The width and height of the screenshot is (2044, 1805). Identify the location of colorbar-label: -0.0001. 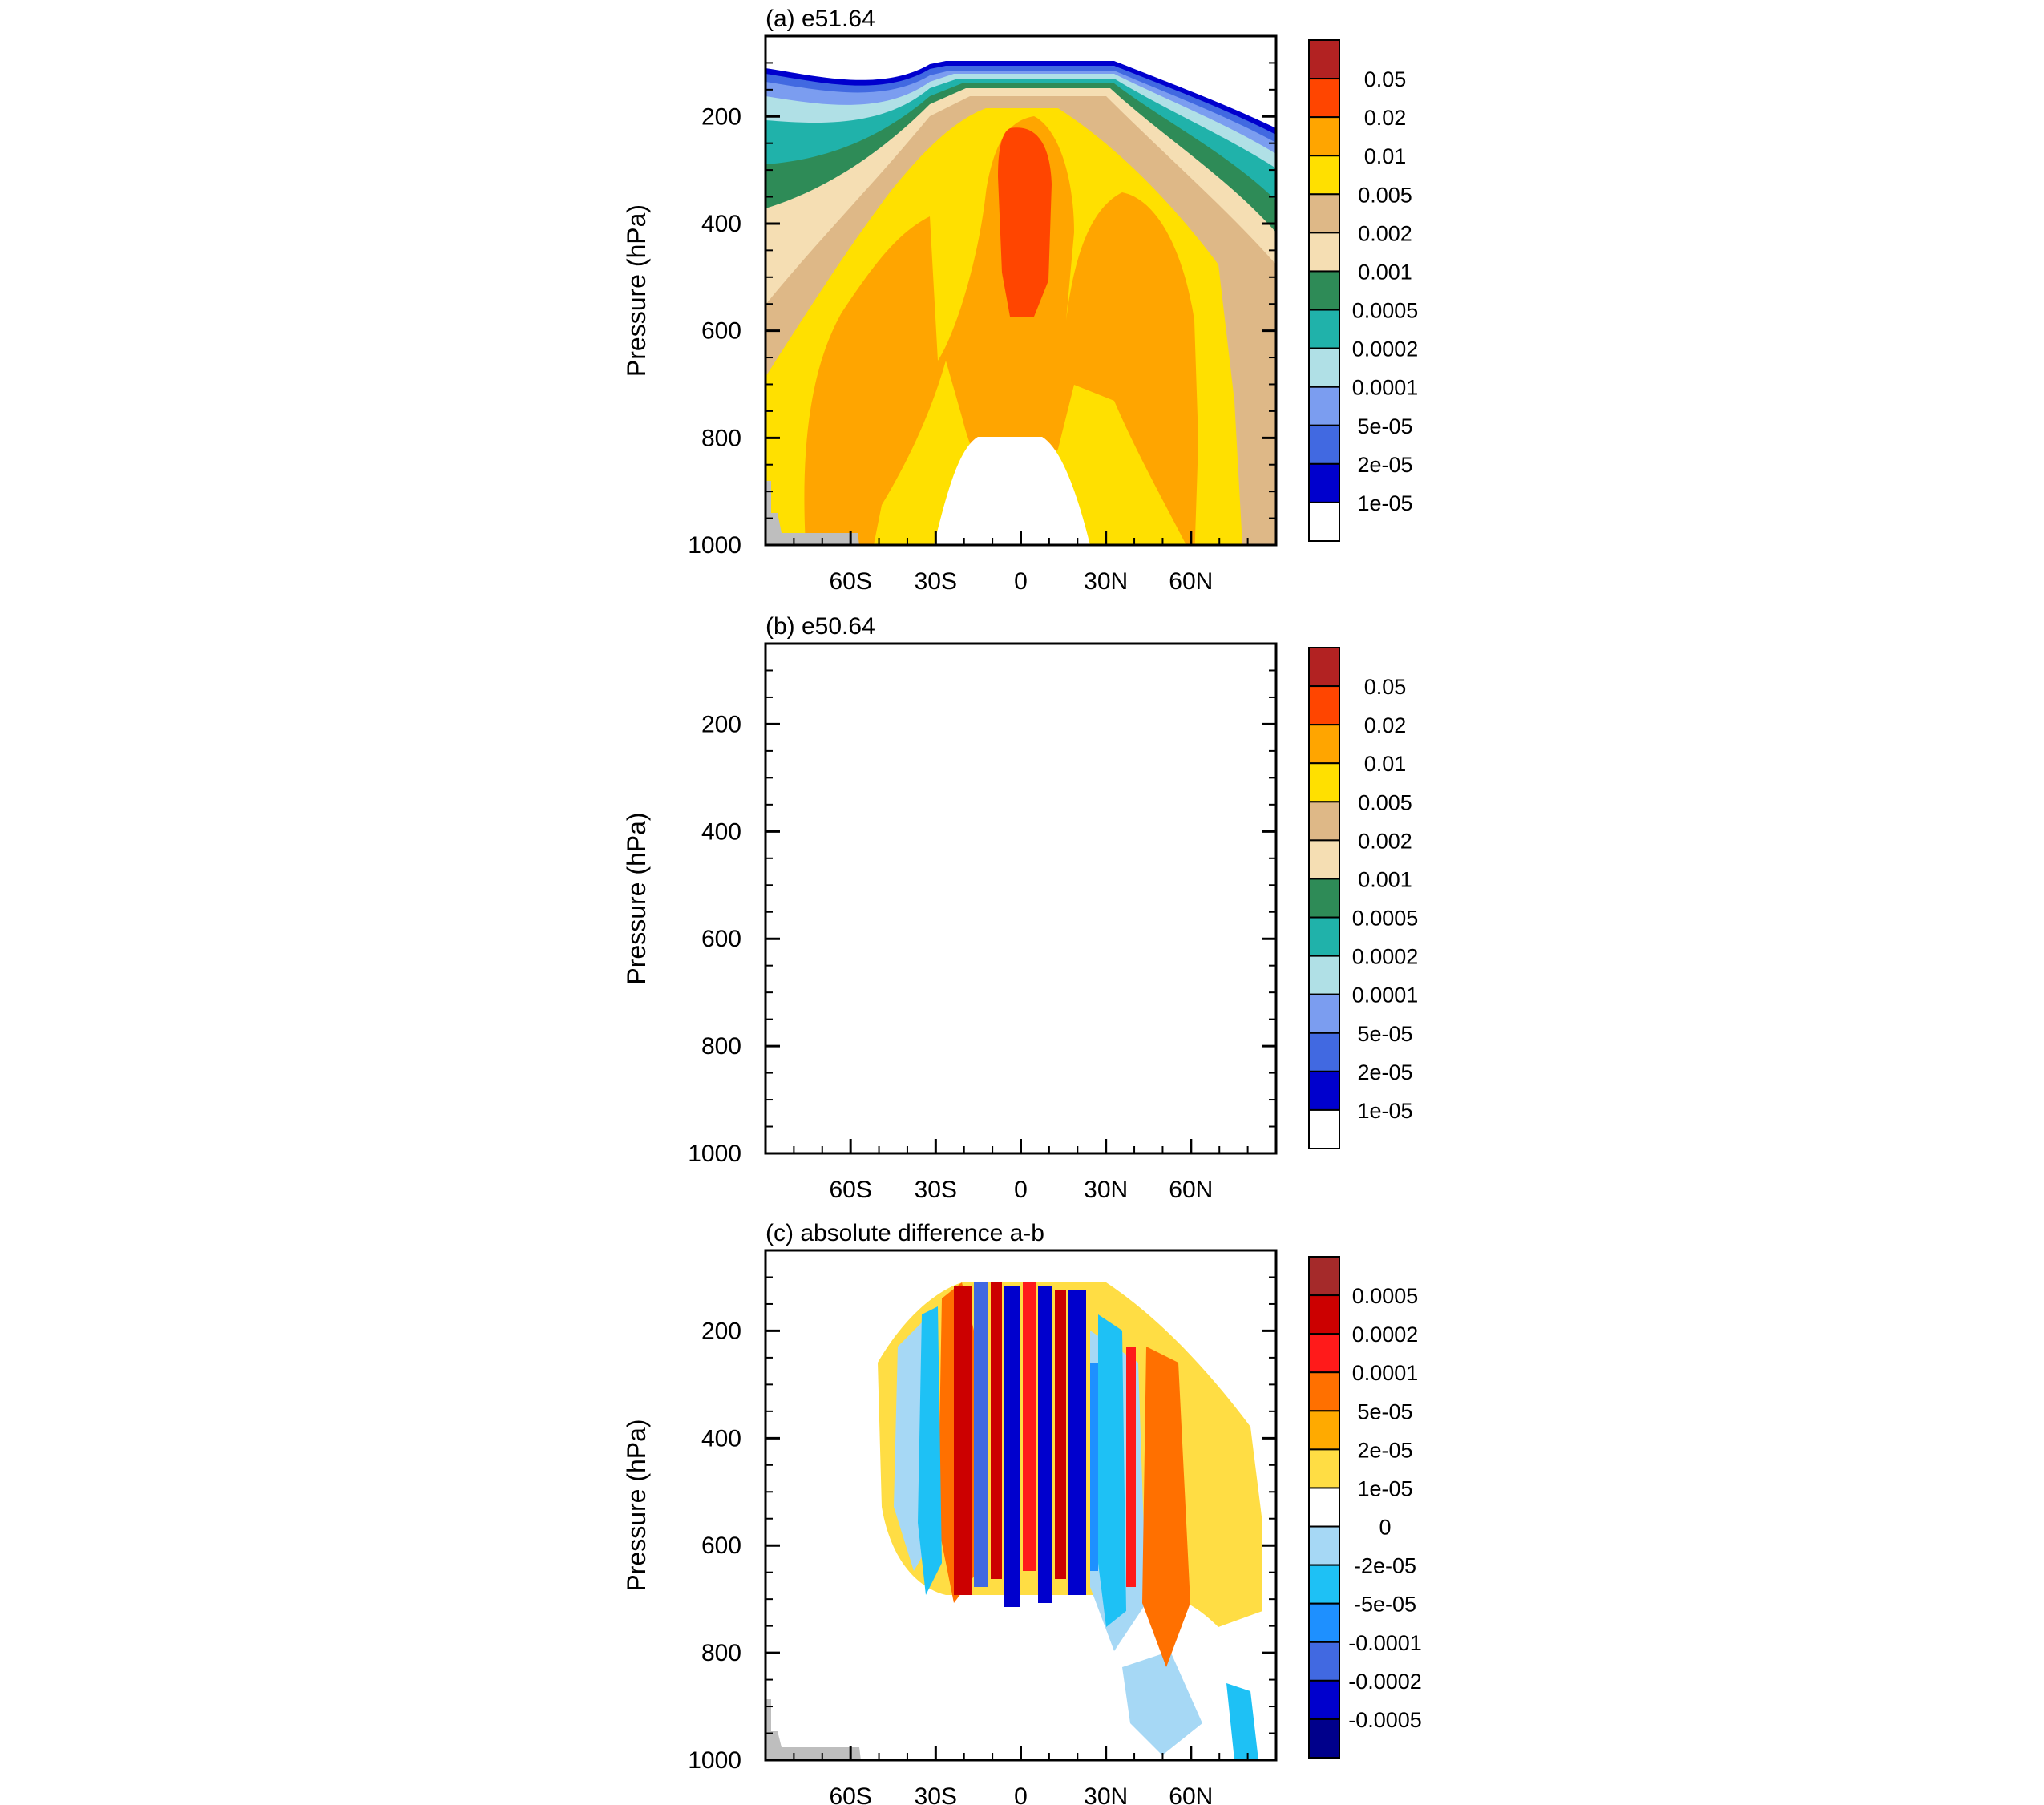
(1385, 1643).